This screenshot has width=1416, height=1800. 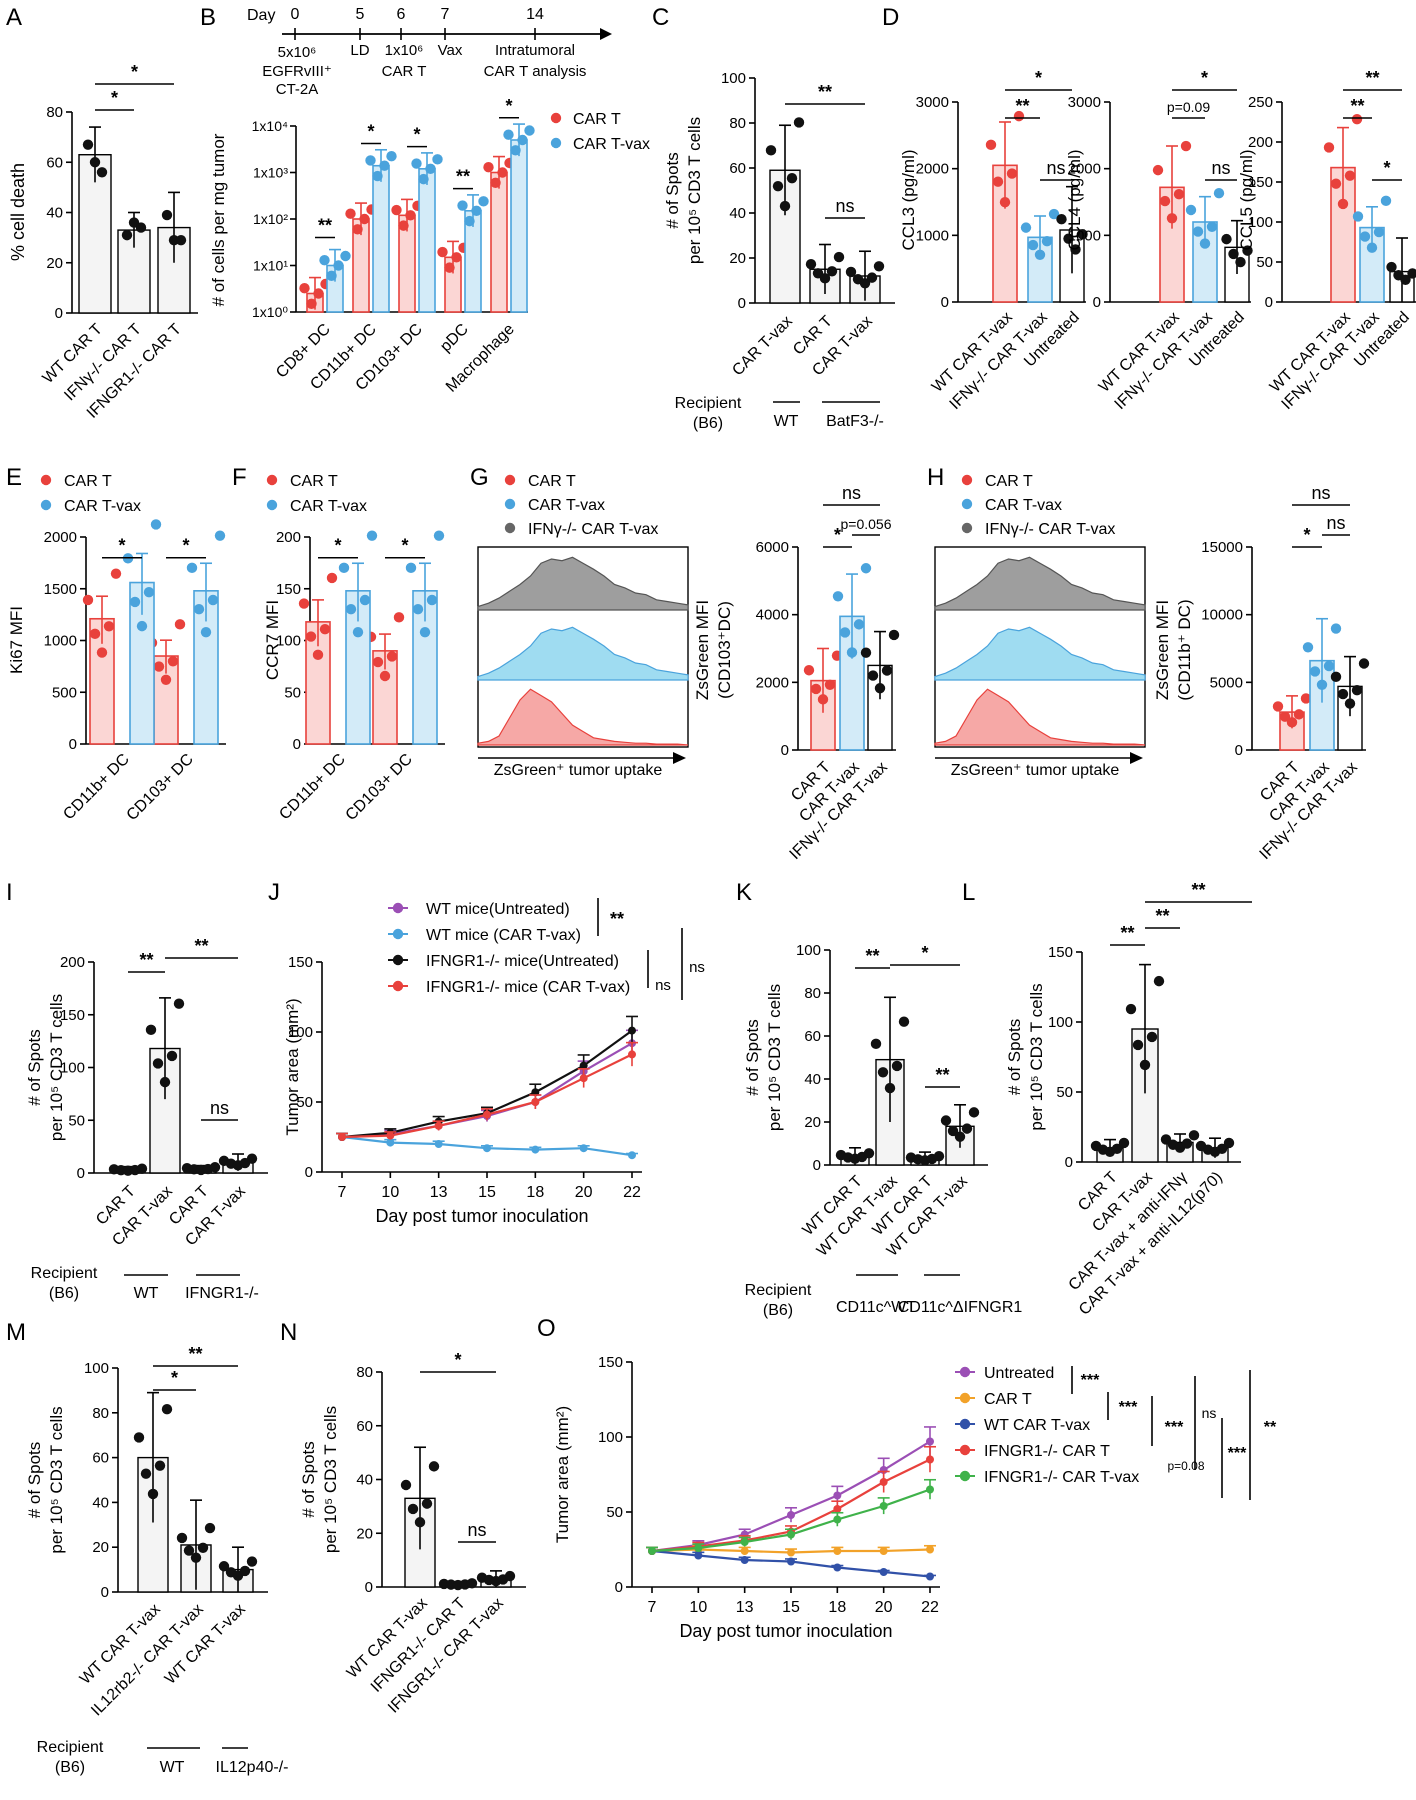 I want to click on legend-label: WT CAR T-vax, so click(x=1037, y=1425).